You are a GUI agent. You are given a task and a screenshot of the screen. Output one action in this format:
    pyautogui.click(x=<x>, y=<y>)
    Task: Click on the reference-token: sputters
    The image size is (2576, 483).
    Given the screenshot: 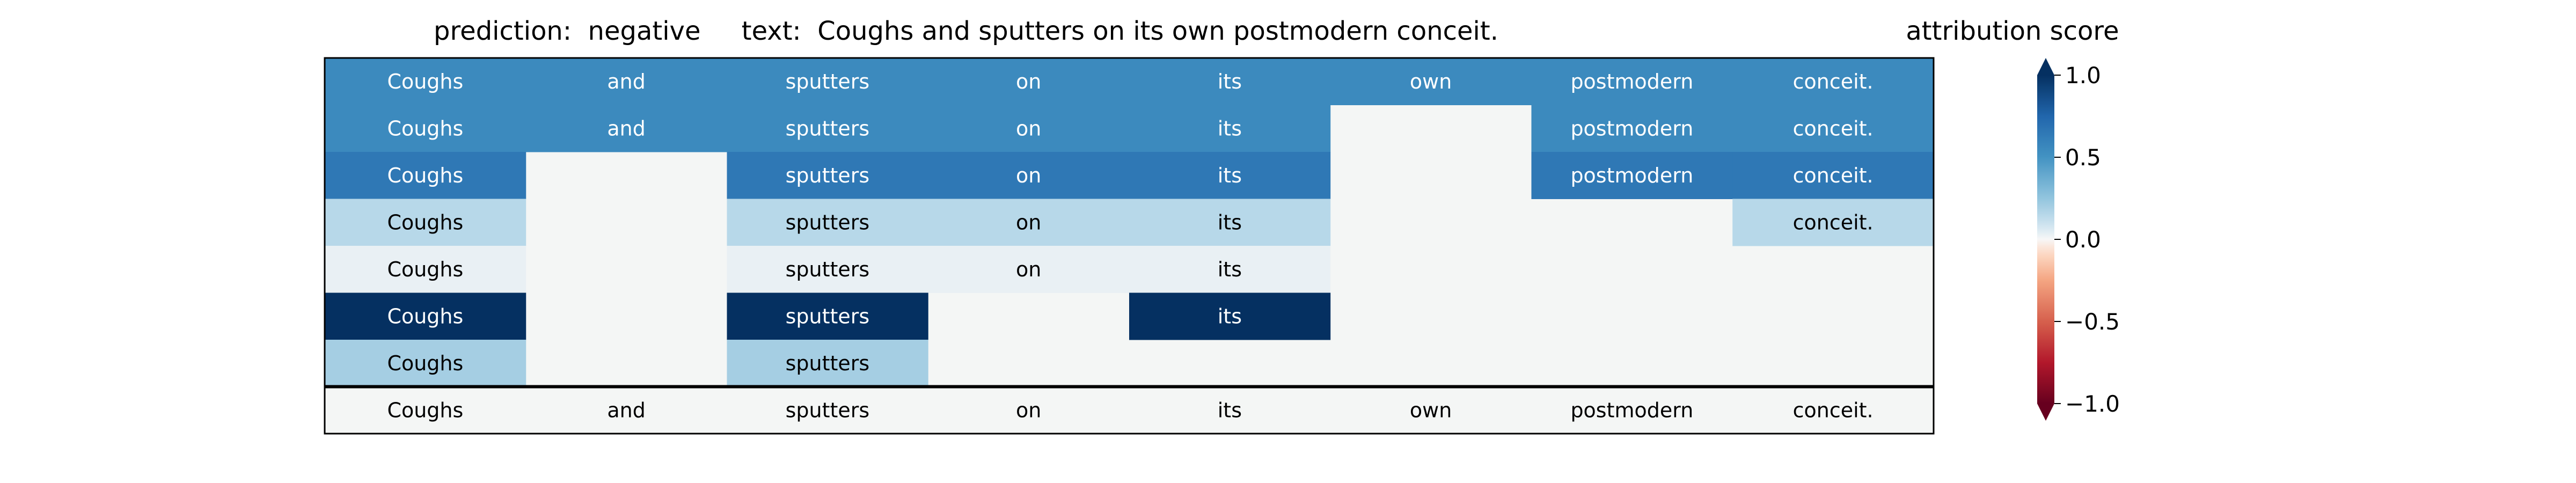 What is the action you would take?
    pyautogui.click(x=828, y=410)
    